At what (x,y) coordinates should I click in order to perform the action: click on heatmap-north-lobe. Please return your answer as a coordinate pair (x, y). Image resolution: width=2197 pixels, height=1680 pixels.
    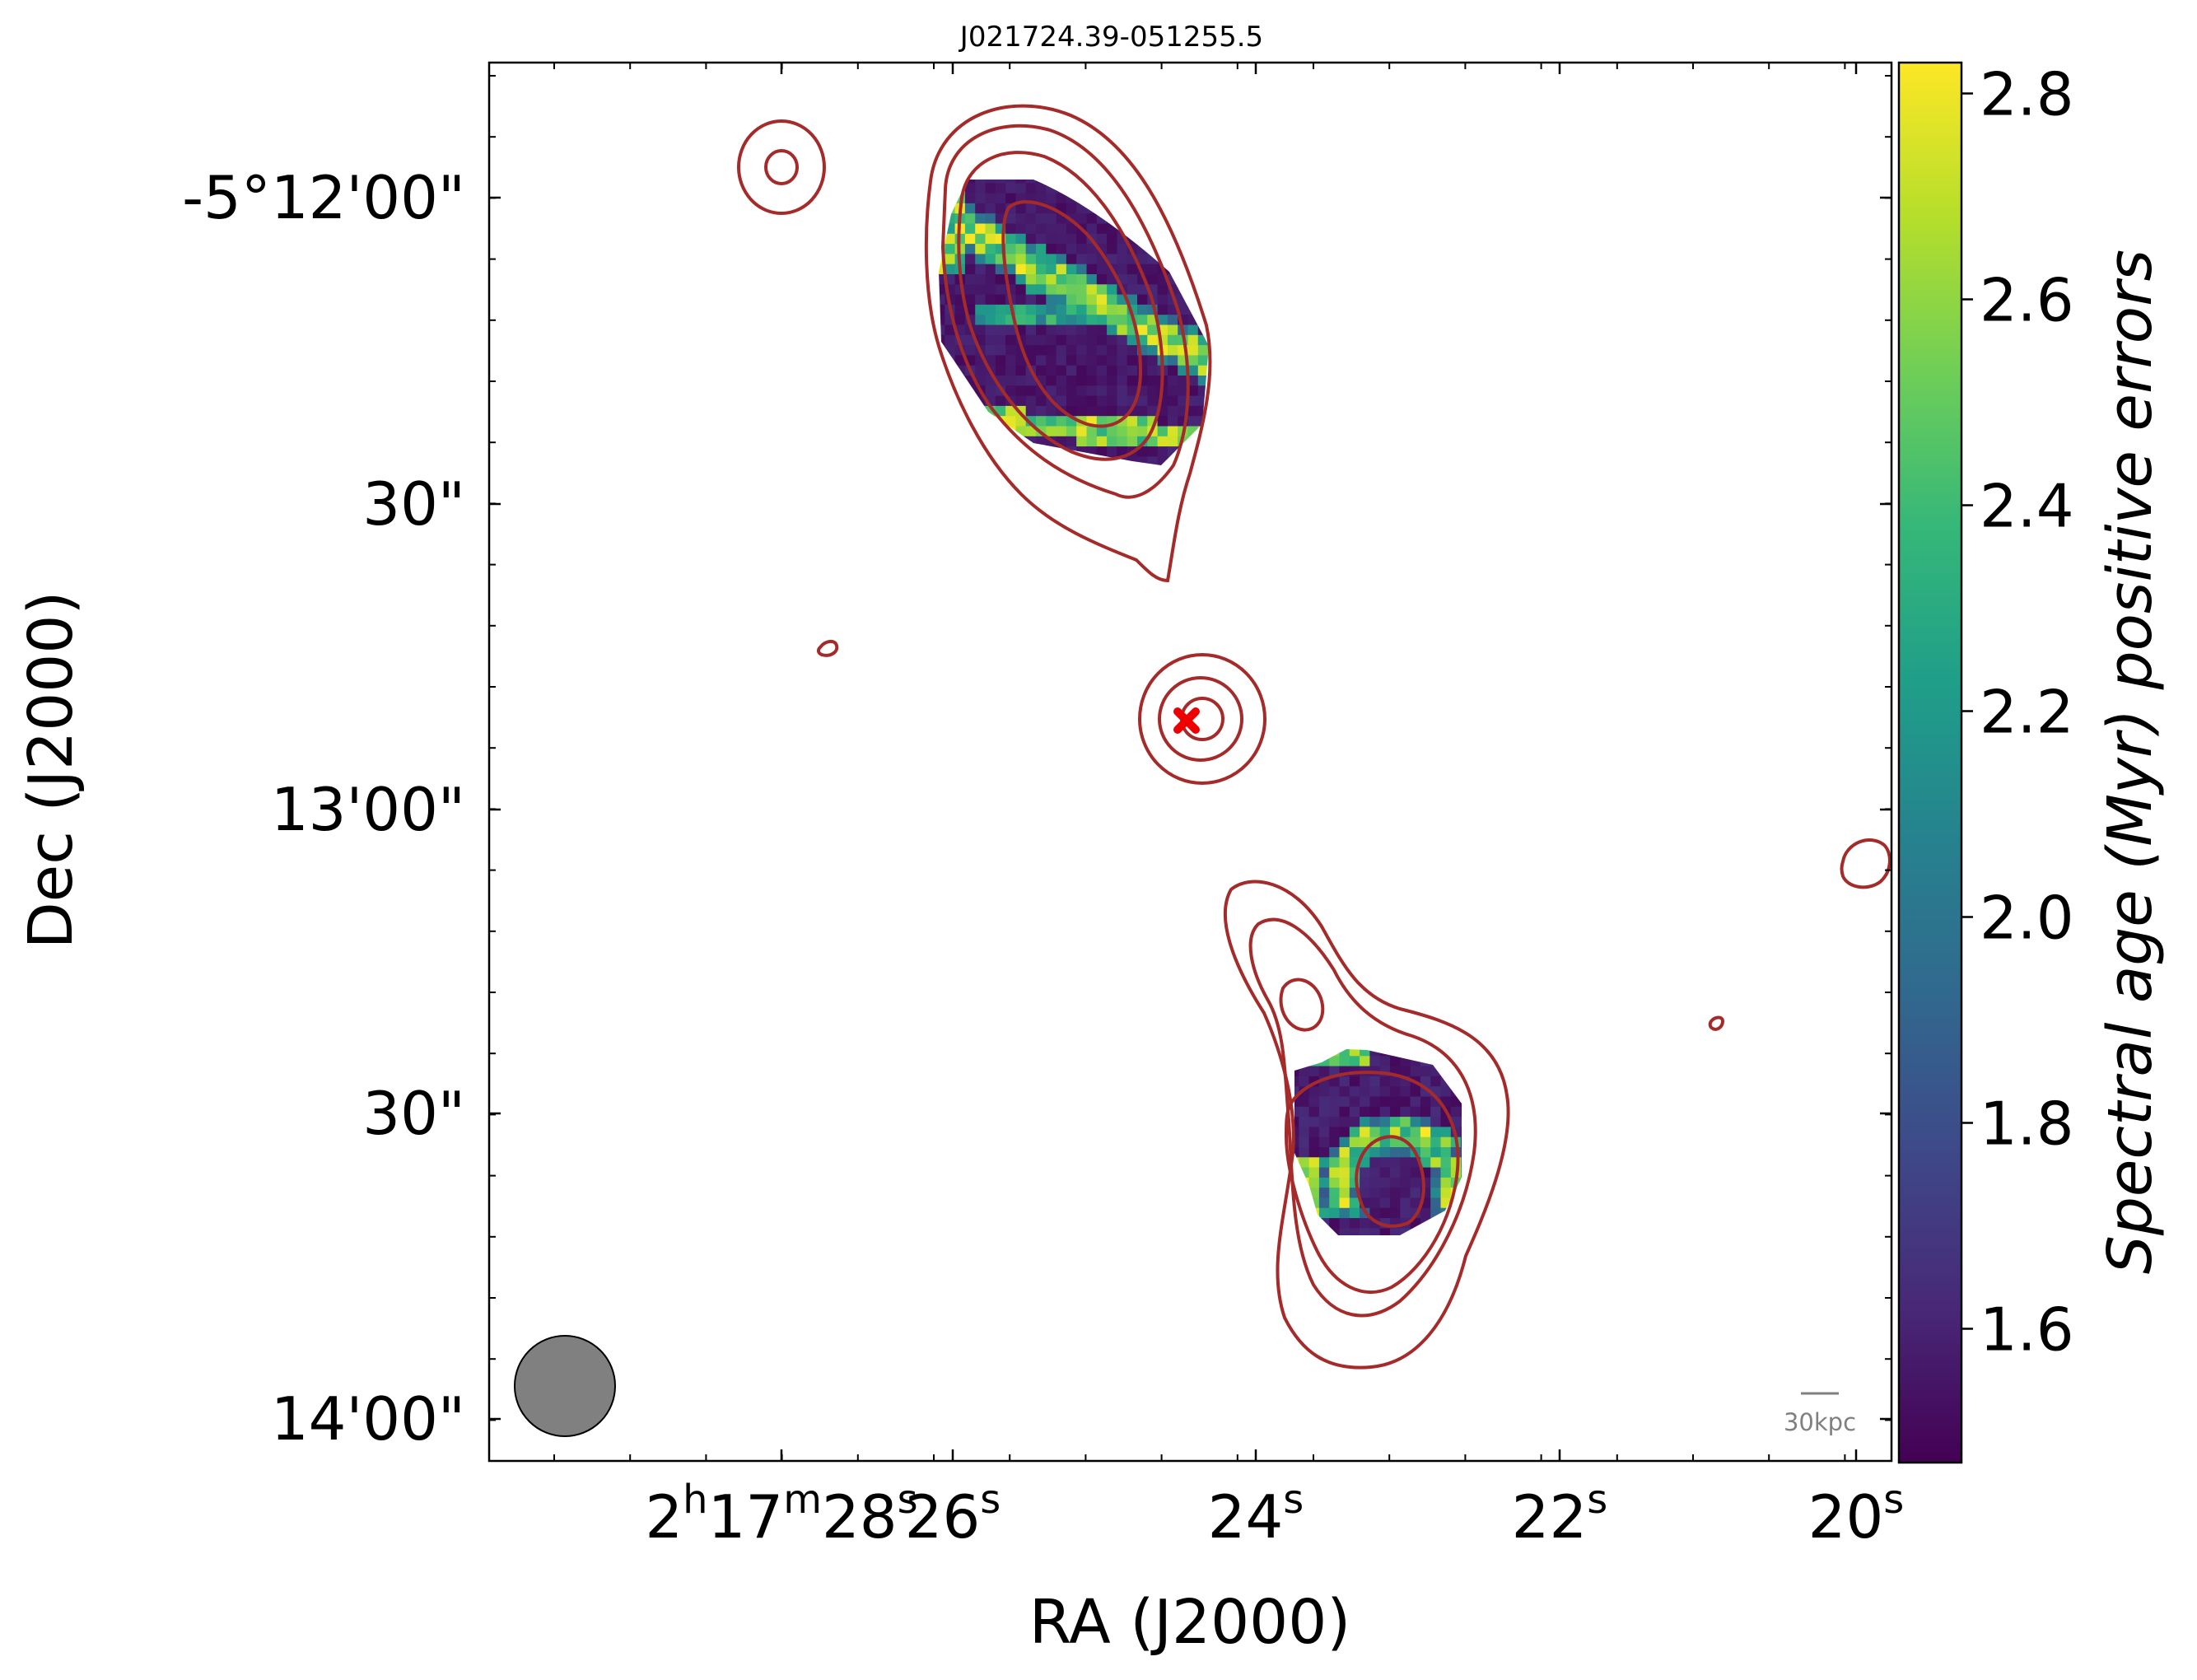
    Looking at the image, I should click on (1074, 329).